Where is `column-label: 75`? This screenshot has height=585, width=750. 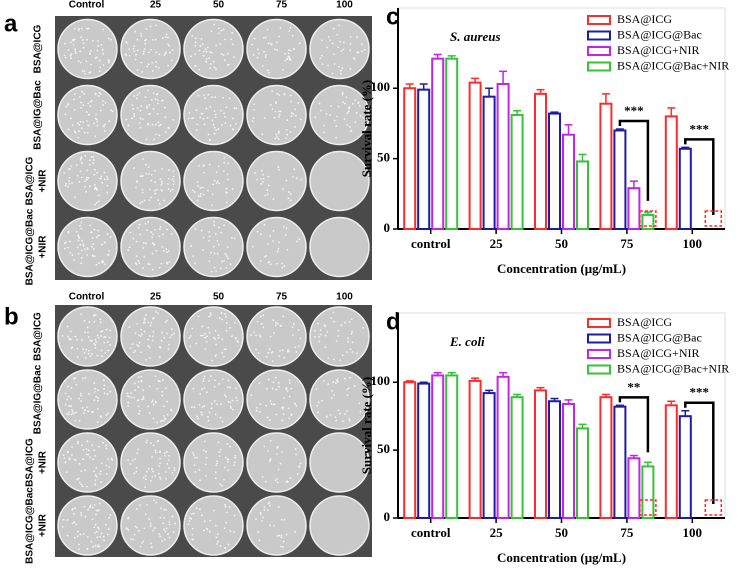 column-label: 75 is located at coordinates (282, 297).